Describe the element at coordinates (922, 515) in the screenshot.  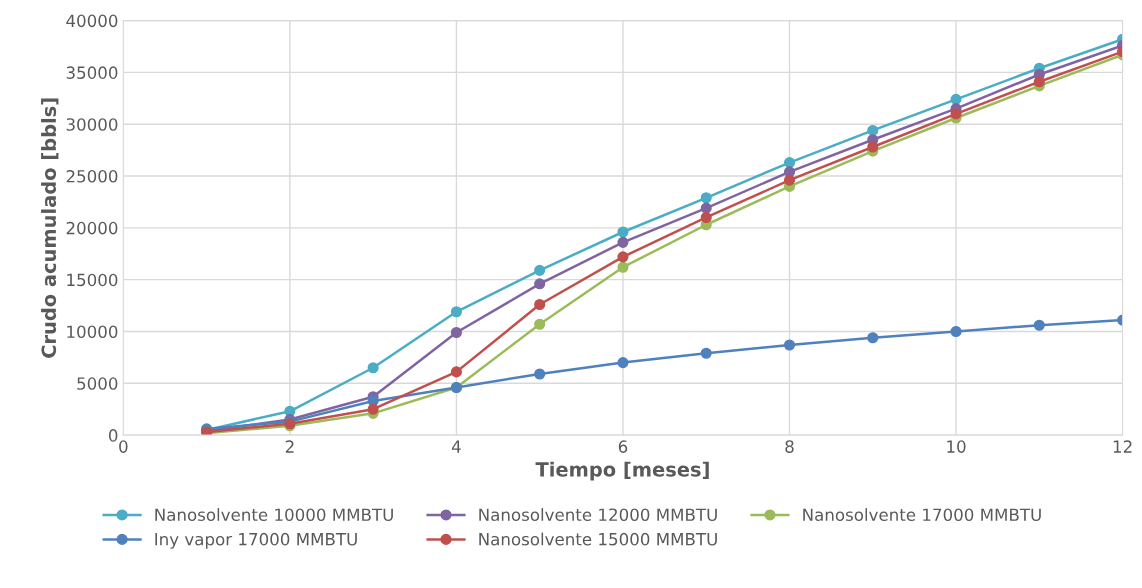
I see `legend-label: Nanosolvente 17000 MMBTU` at that location.